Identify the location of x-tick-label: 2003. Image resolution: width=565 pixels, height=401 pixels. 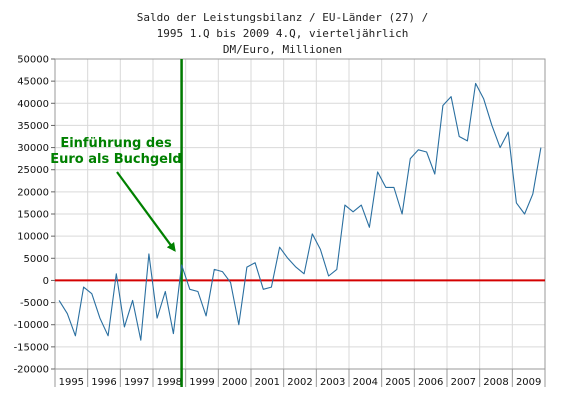
(332, 382).